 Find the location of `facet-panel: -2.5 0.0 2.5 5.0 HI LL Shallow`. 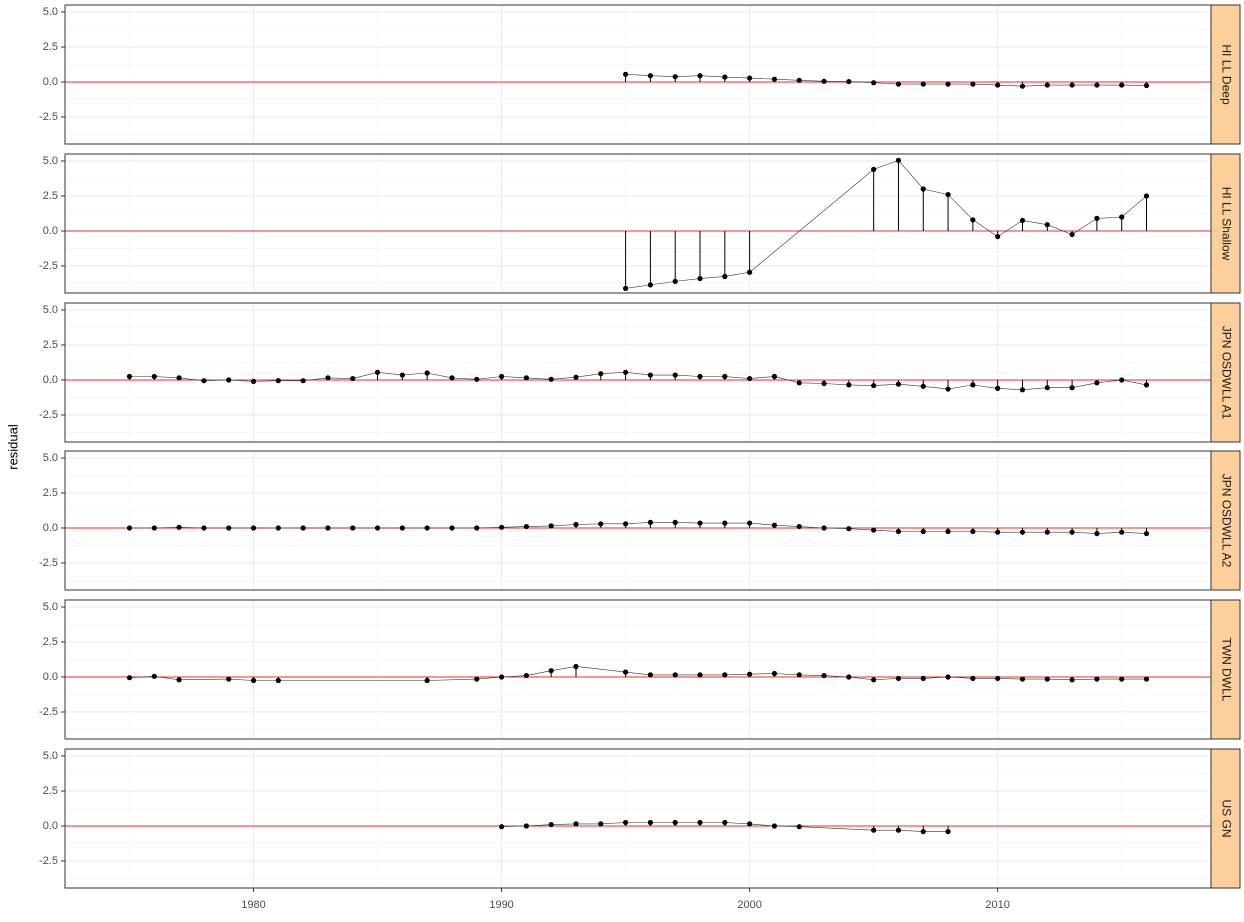

facet-panel: -2.5 0.0 2.5 5.0 HI LL Shallow is located at coordinates (640, 223).